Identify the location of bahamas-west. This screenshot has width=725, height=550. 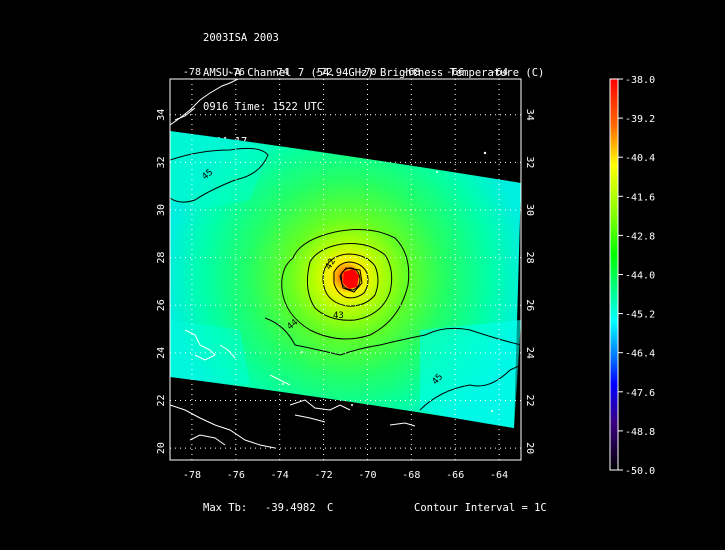
(200, 345).